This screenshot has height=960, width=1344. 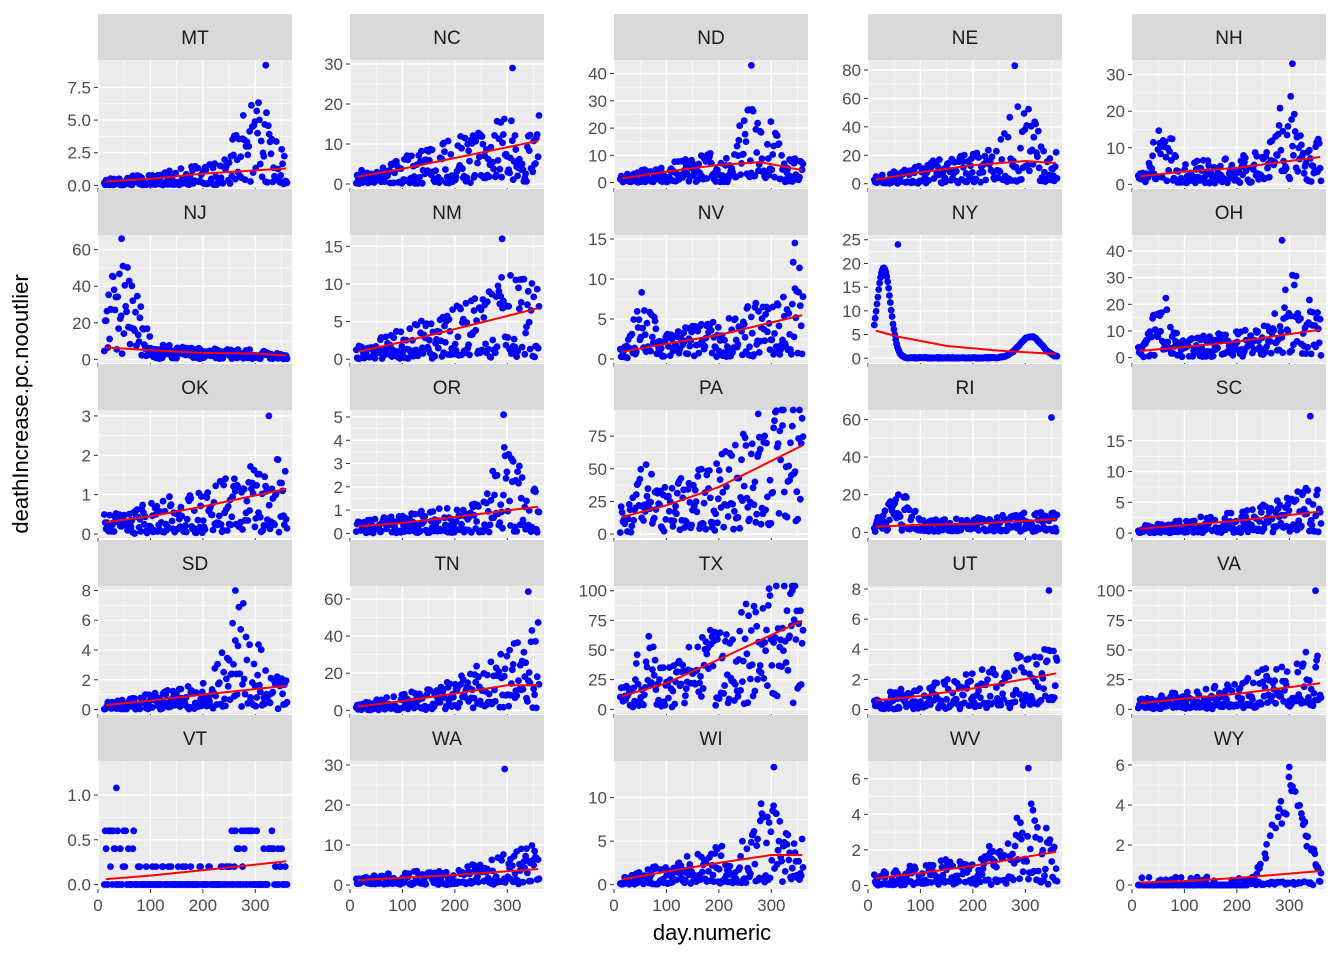 What do you see at coordinates (195, 38) in the screenshot?
I see `facet-strip-label: MT` at bounding box center [195, 38].